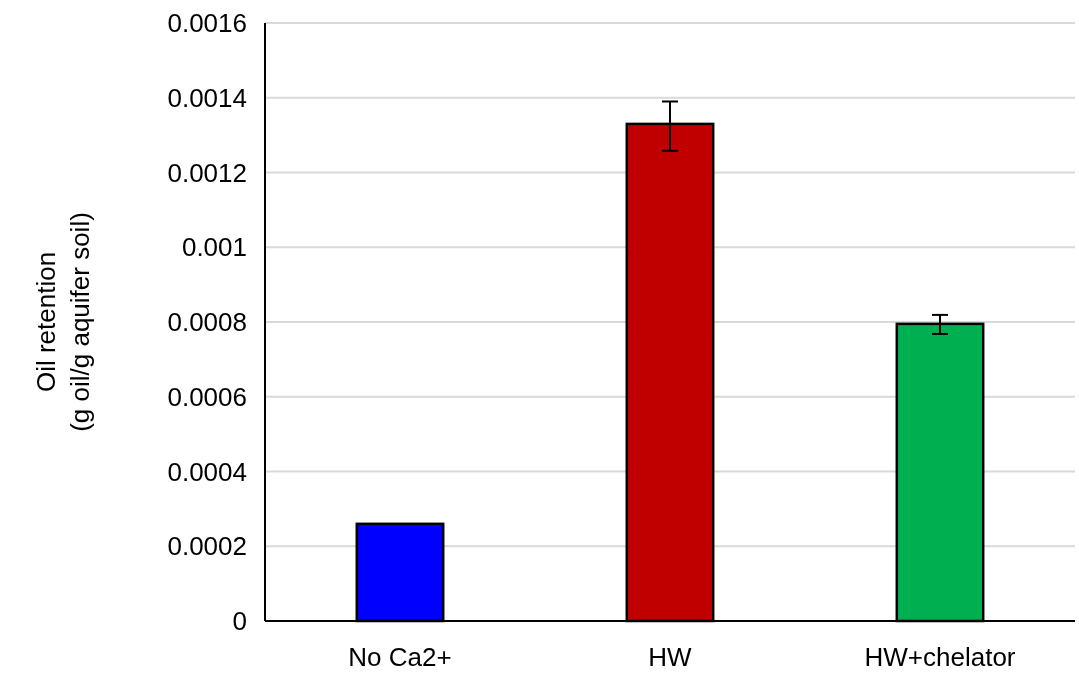  I want to click on y-tick-label: 0.001, so click(214, 247).